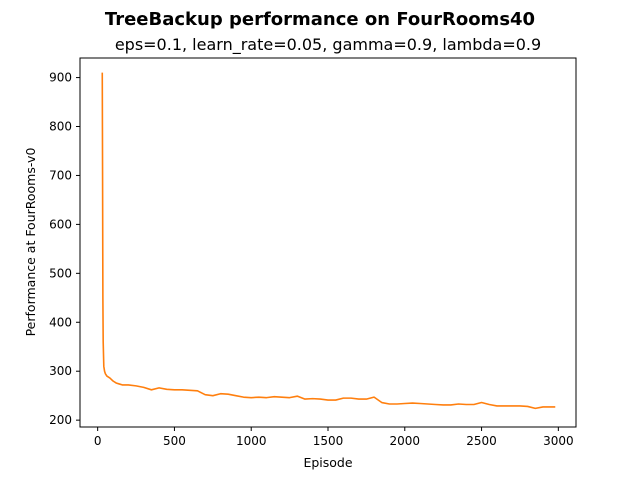 The width and height of the screenshot is (640, 480). Describe the element at coordinates (60, 371) in the screenshot. I see `y-tick-label: 300` at that location.